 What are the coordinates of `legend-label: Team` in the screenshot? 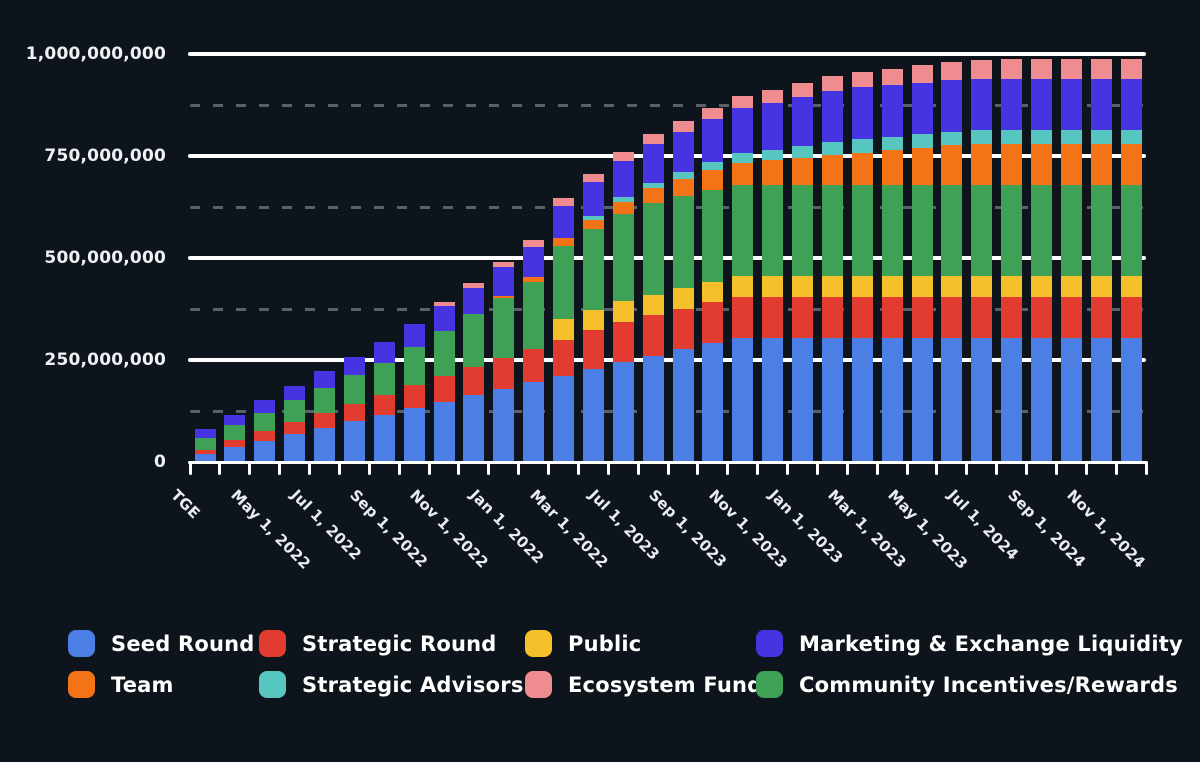 It's located at (142, 684).